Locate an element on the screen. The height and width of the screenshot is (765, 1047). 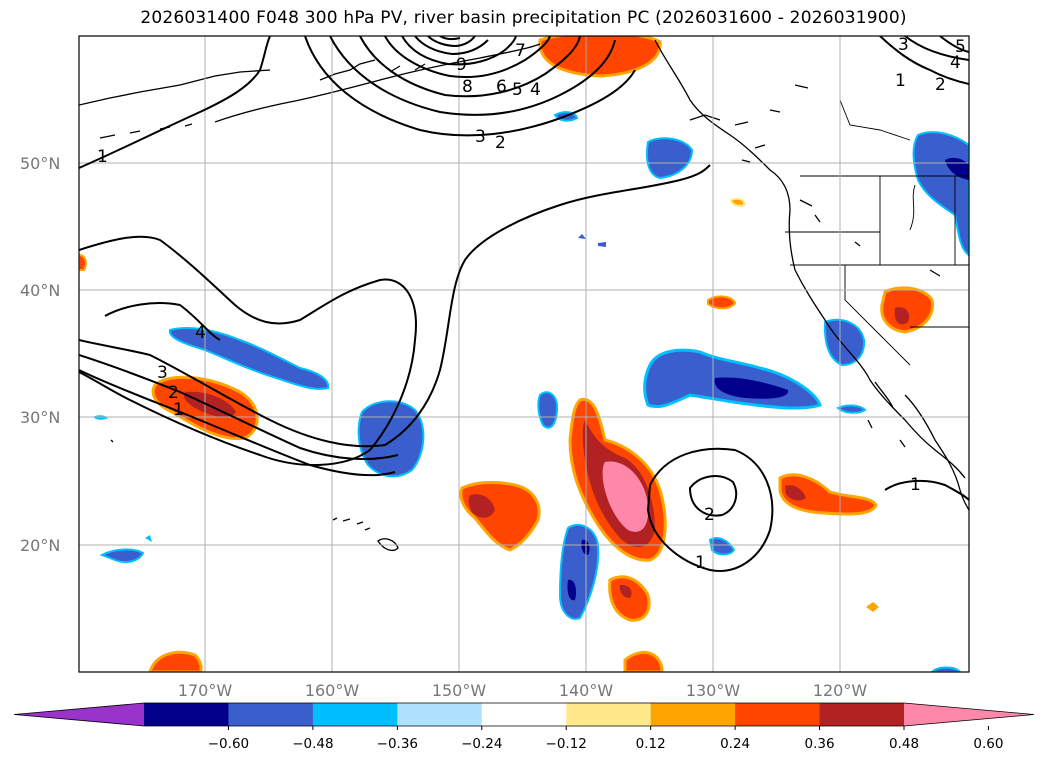
colorbar-tick-label: −0.12 is located at coordinates (566, 744).